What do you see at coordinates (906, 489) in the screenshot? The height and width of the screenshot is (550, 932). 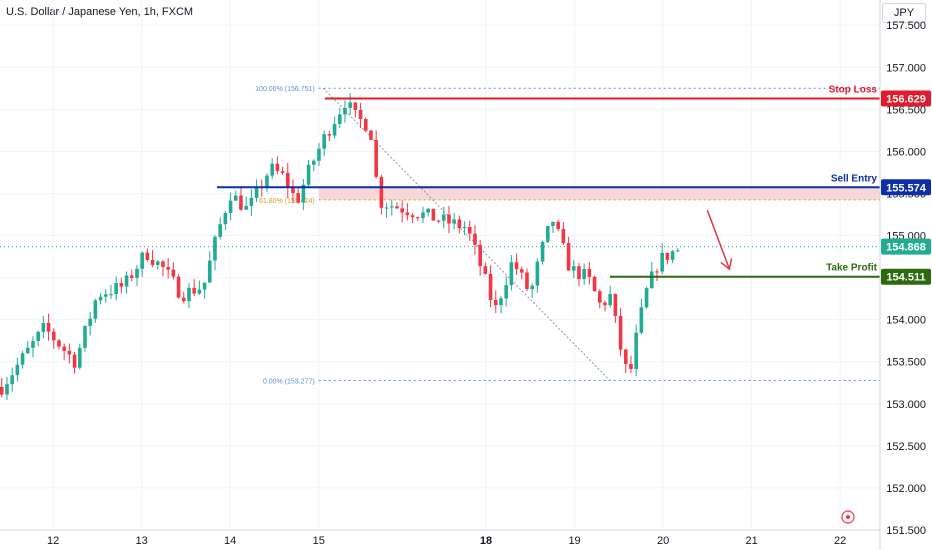 I see `price-tick-label: 152.000` at bounding box center [906, 489].